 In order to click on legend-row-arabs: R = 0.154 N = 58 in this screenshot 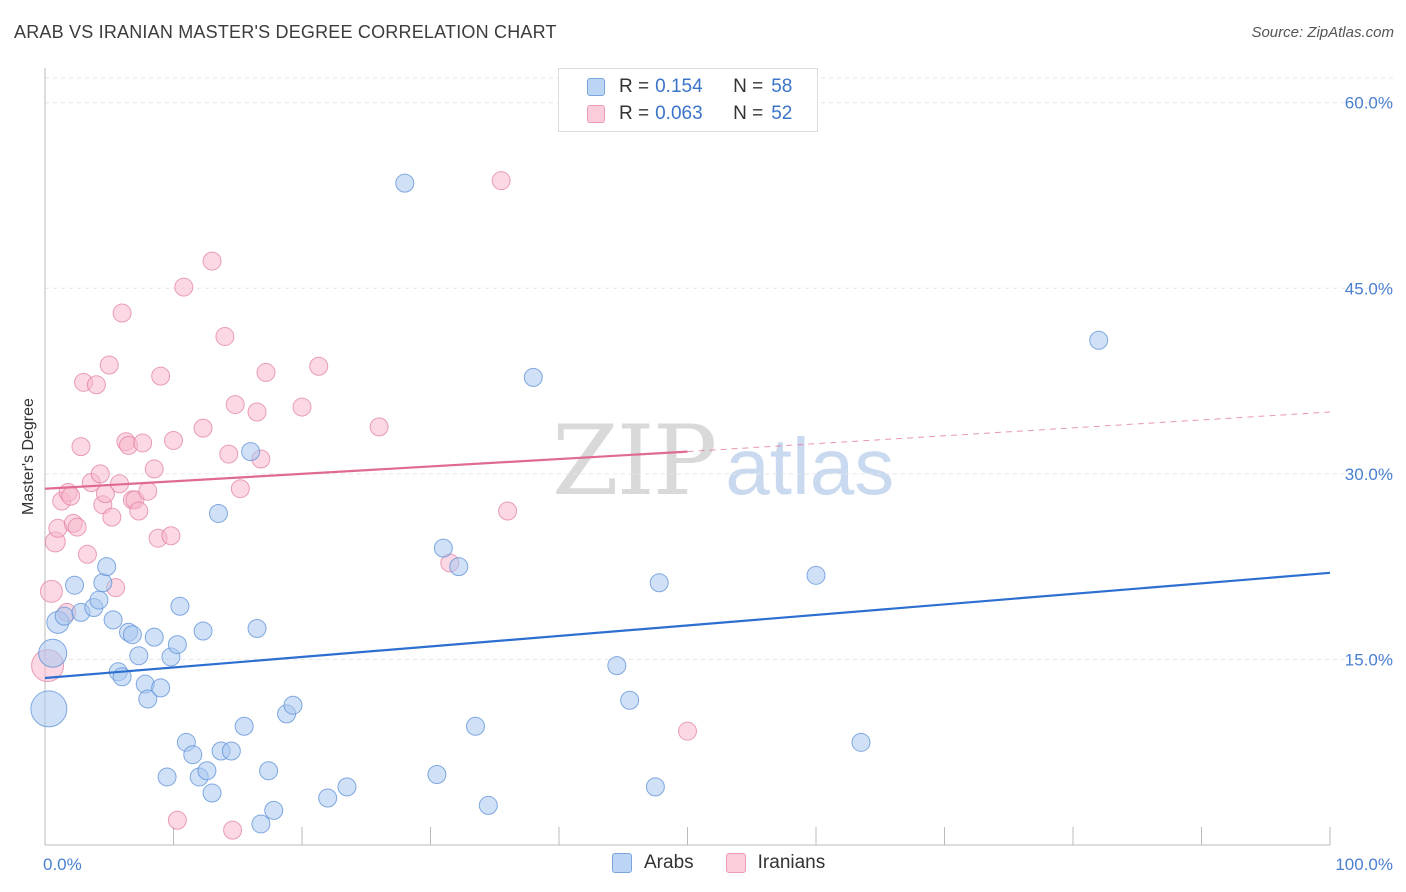, I will do `click(689, 87)`.